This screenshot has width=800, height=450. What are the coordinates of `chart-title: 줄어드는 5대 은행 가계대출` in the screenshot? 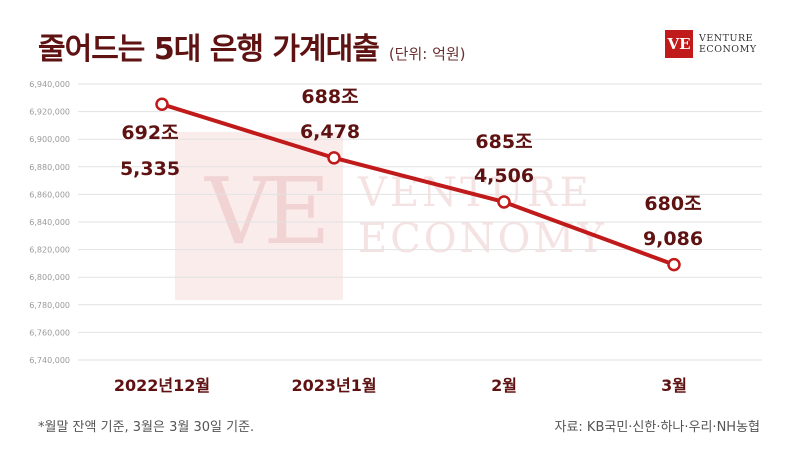 It's located at (209, 49).